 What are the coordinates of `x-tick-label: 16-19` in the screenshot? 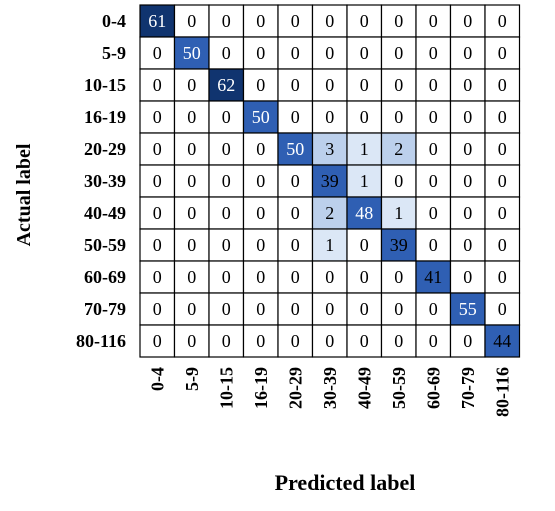 It's located at (261, 388).